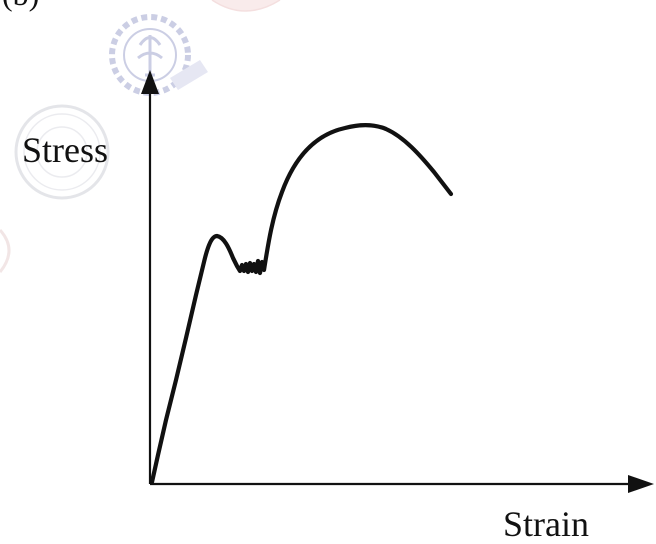  What do you see at coordinates (65, 150) in the screenshot?
I see `y-axis-label: Stress` at bounding box center [65, 150].